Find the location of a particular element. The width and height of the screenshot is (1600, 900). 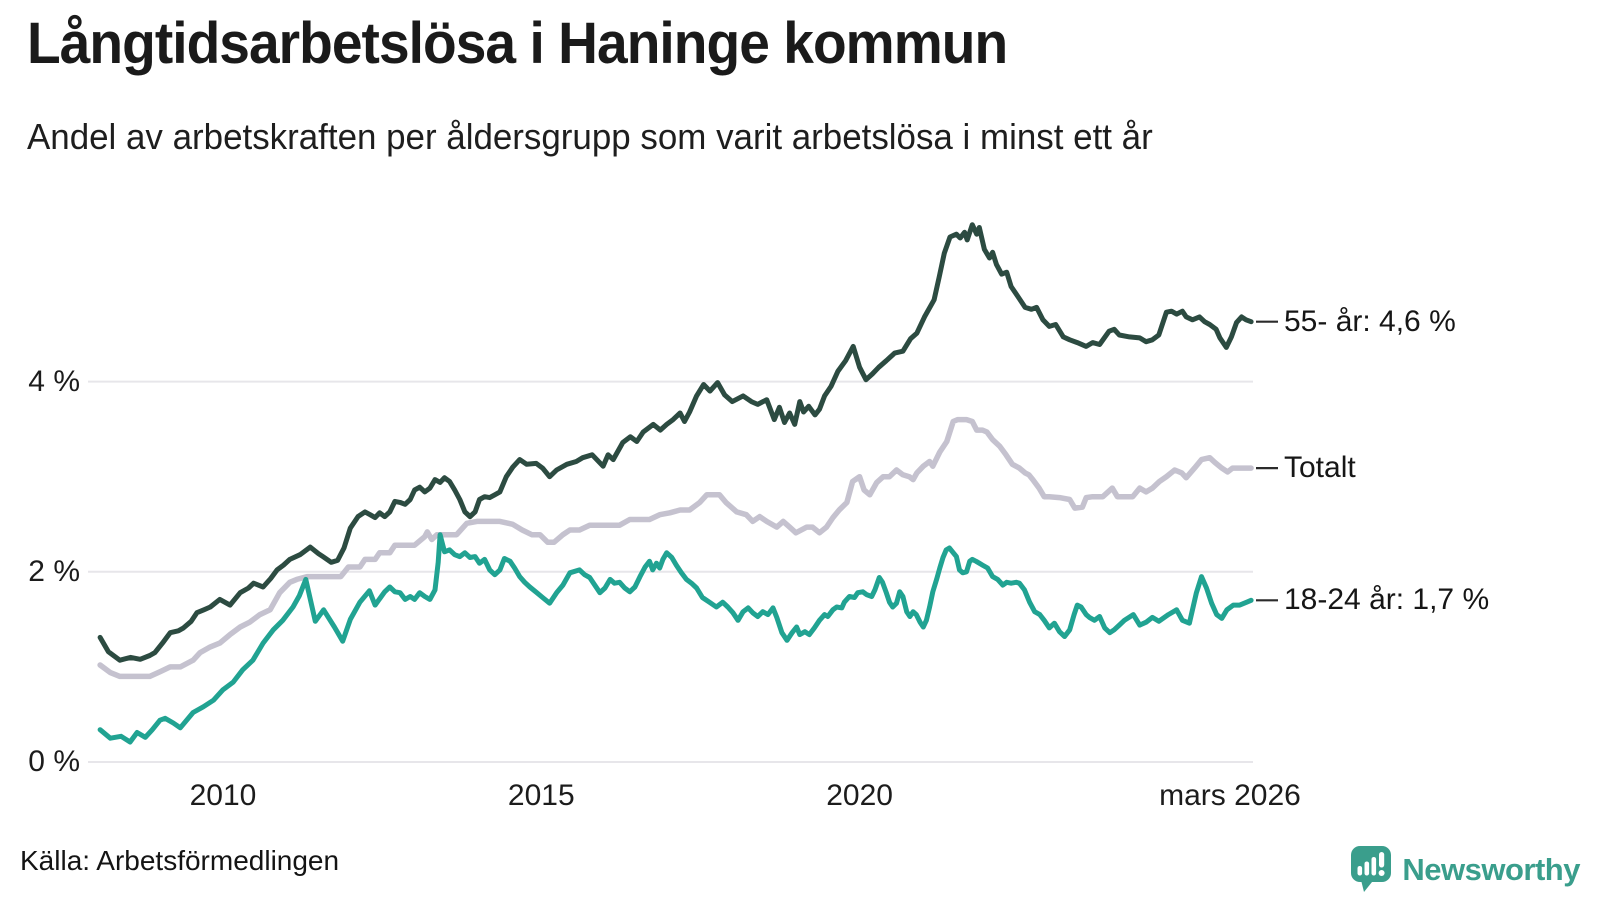

y-tick-label: 2 % is located at coordinates (54, 571).